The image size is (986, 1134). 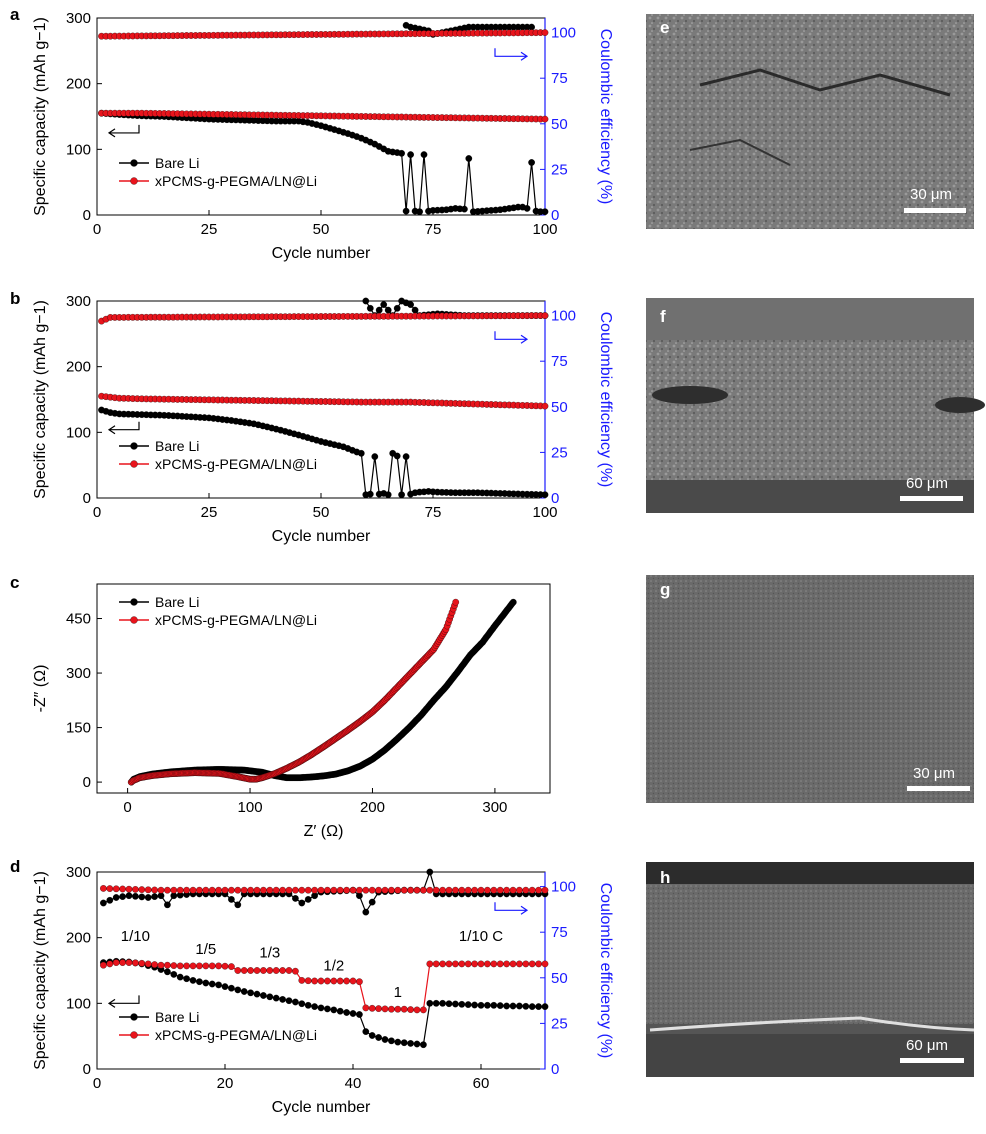 What do you see at coordinates (134, 181) in the screenshot?
I see `legend-marker` at bounding box center [134, 181].